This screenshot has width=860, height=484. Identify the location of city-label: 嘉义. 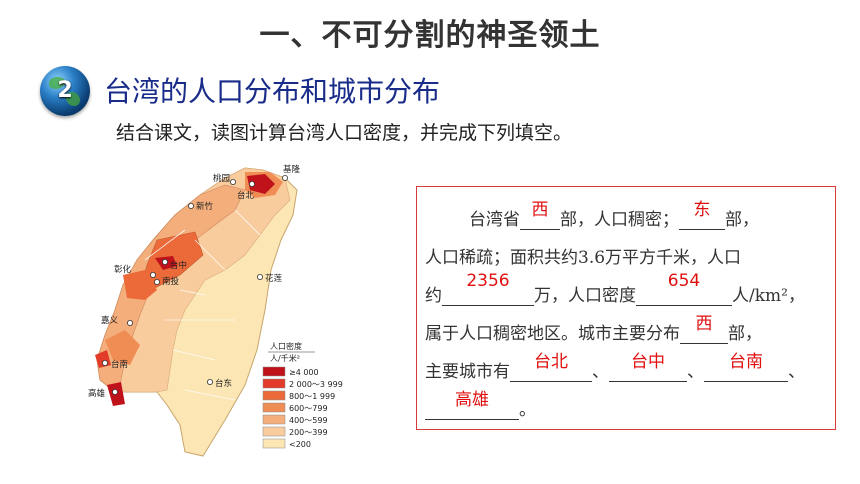
(110, 320).